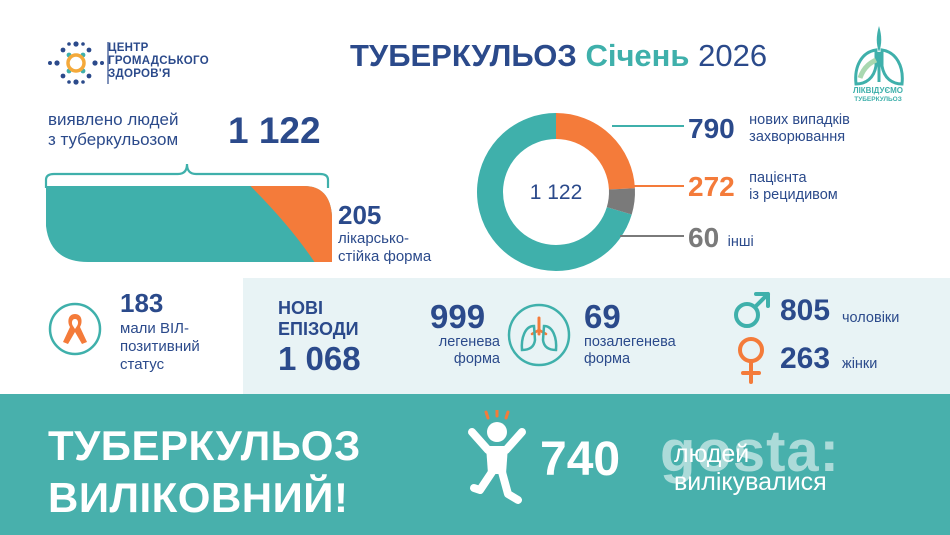 The height and width of the screenshot is (535, 950). What do you see at coordinates (580, 459) in the screenshot?
I see `cured-value: 740` at bounding box center [580, 459].